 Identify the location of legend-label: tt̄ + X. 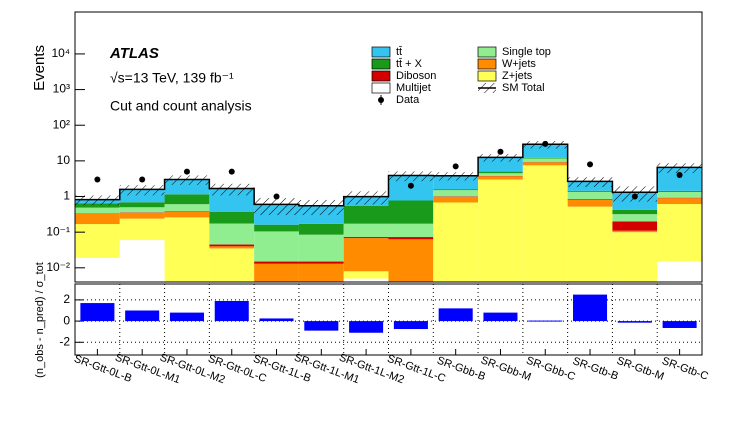
(409, 64).